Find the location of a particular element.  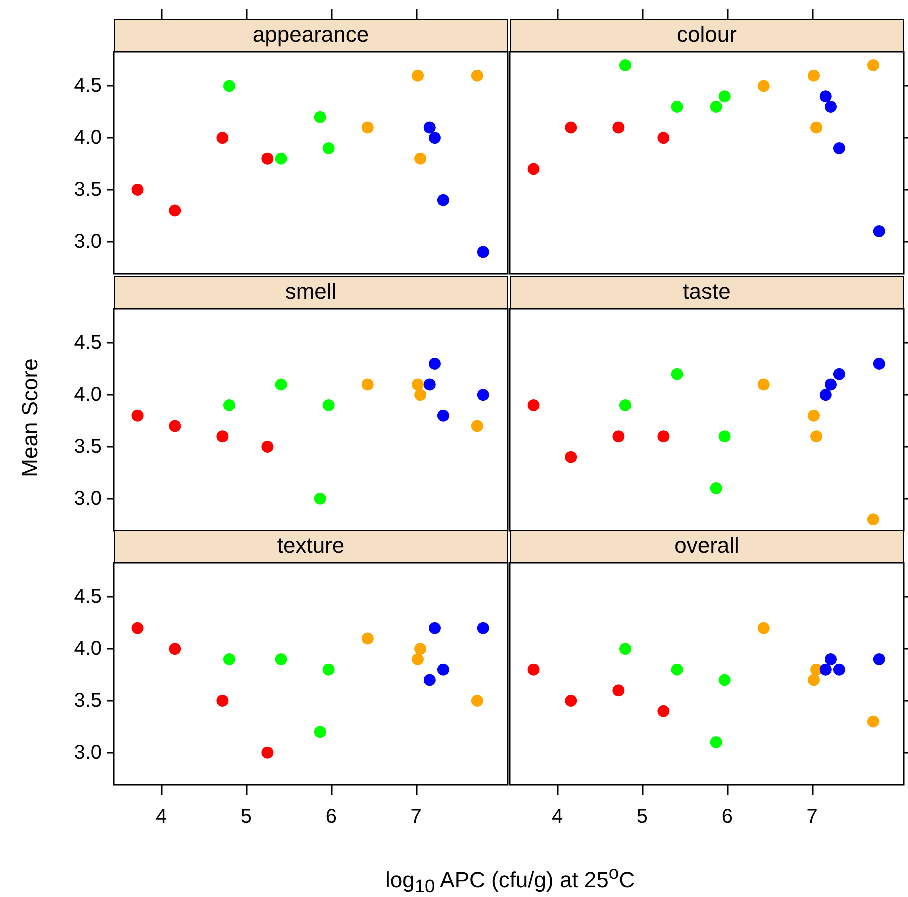

y-axis-title: Mean Score is located at coordinates (29, 418).